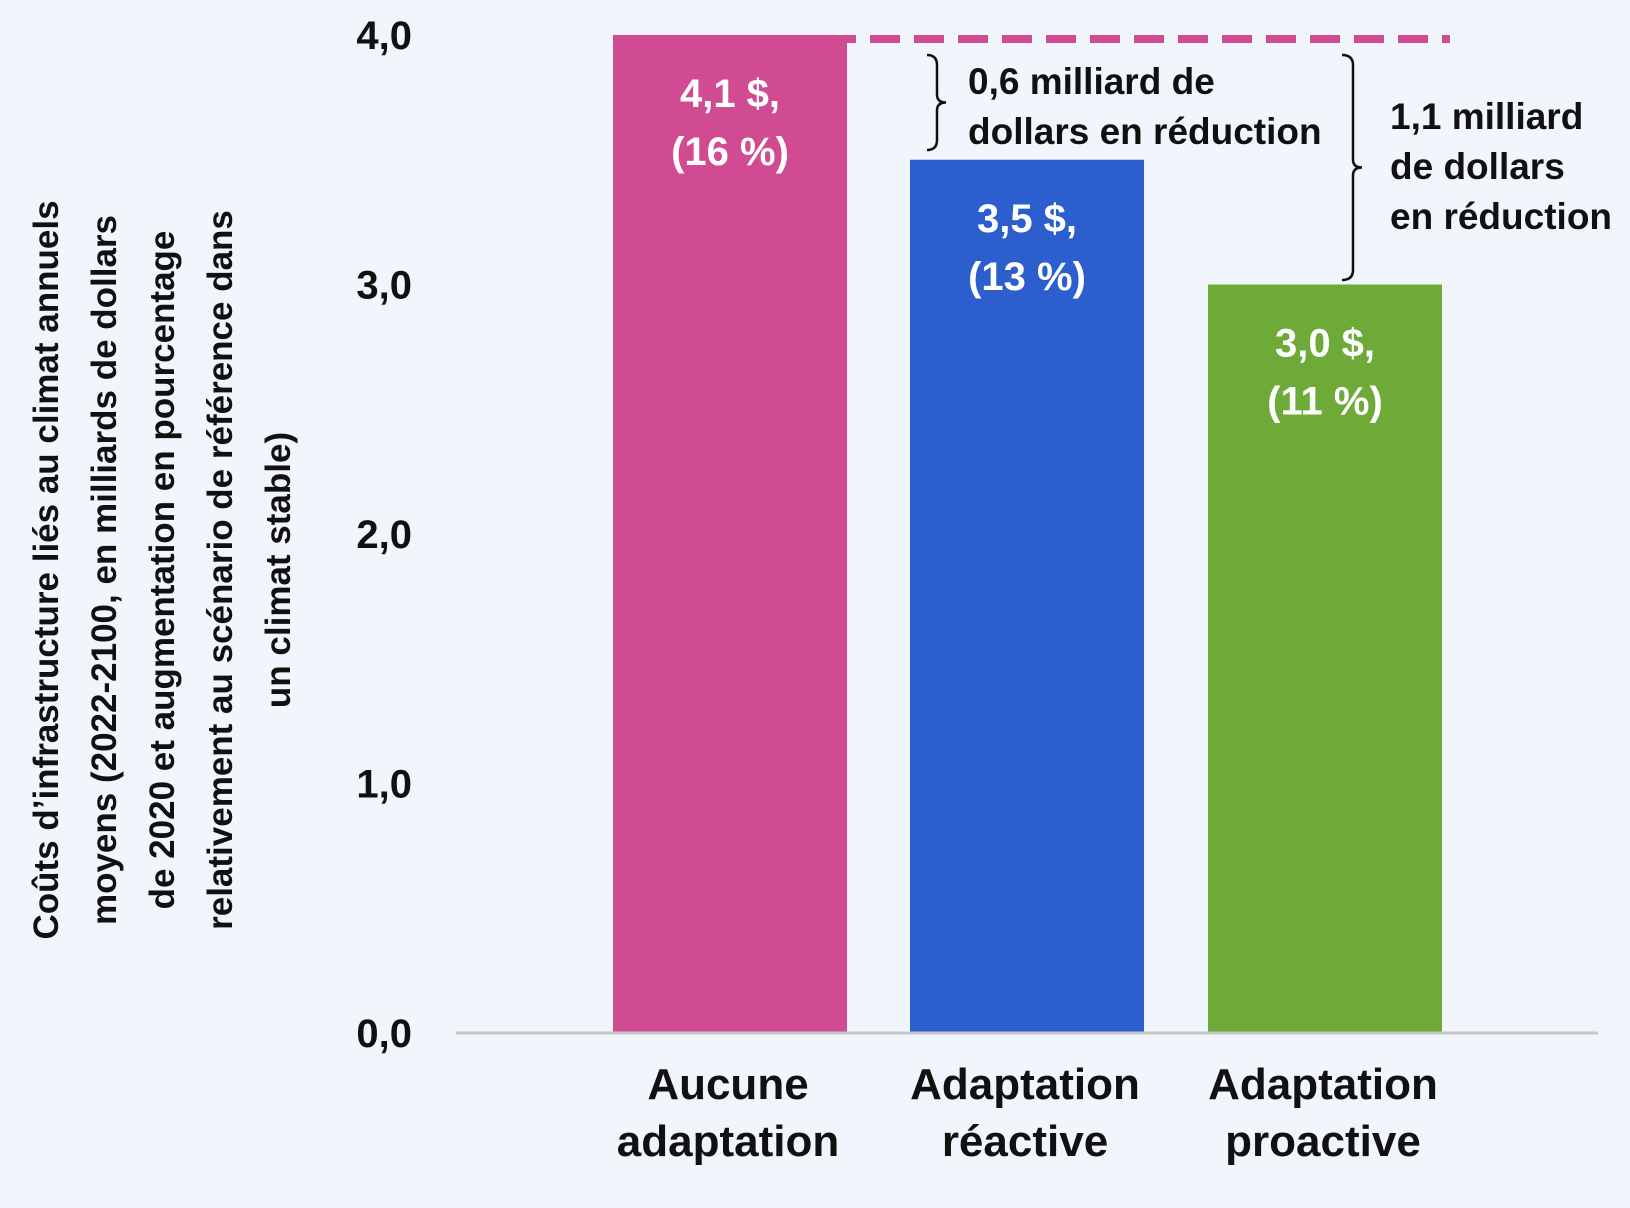 The height and width of the screenshot is (1208, 1630). I want to click on y-axis-title-line: de 2020 et augmentation en pourcentage, so click(162, 570).